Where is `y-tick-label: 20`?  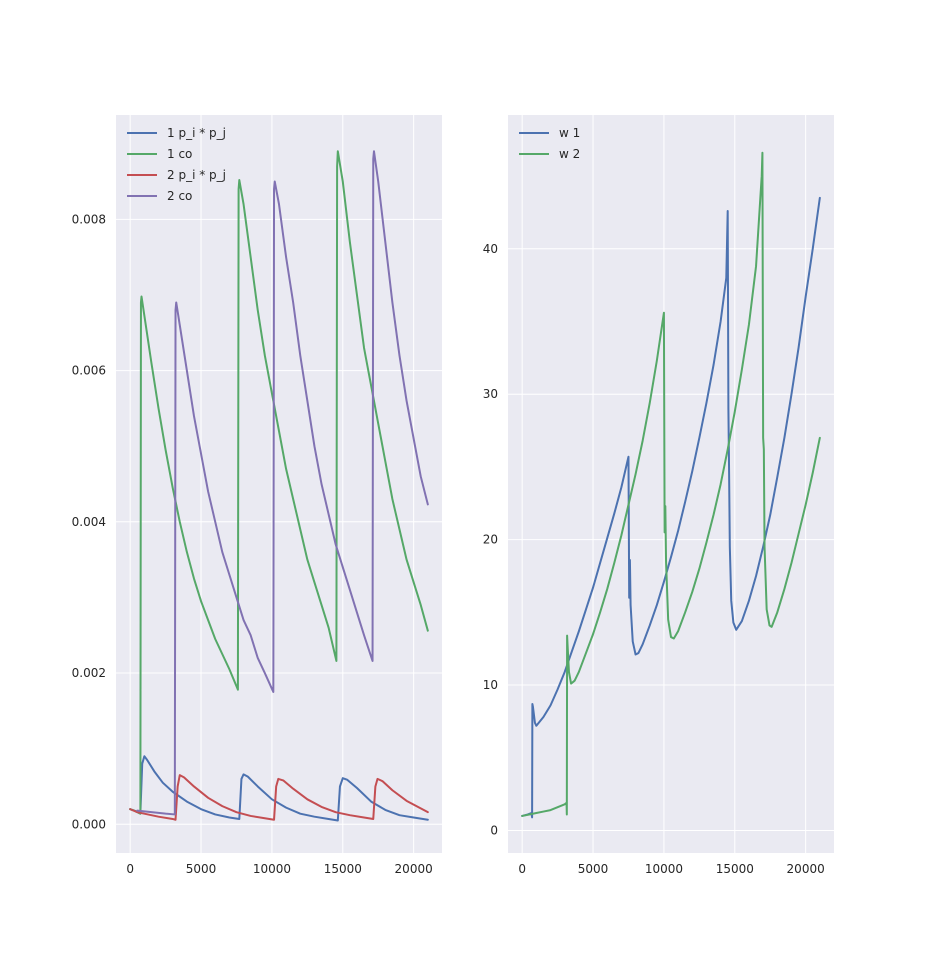 y-tick-label: 20 is located at coordinates (490, 540).